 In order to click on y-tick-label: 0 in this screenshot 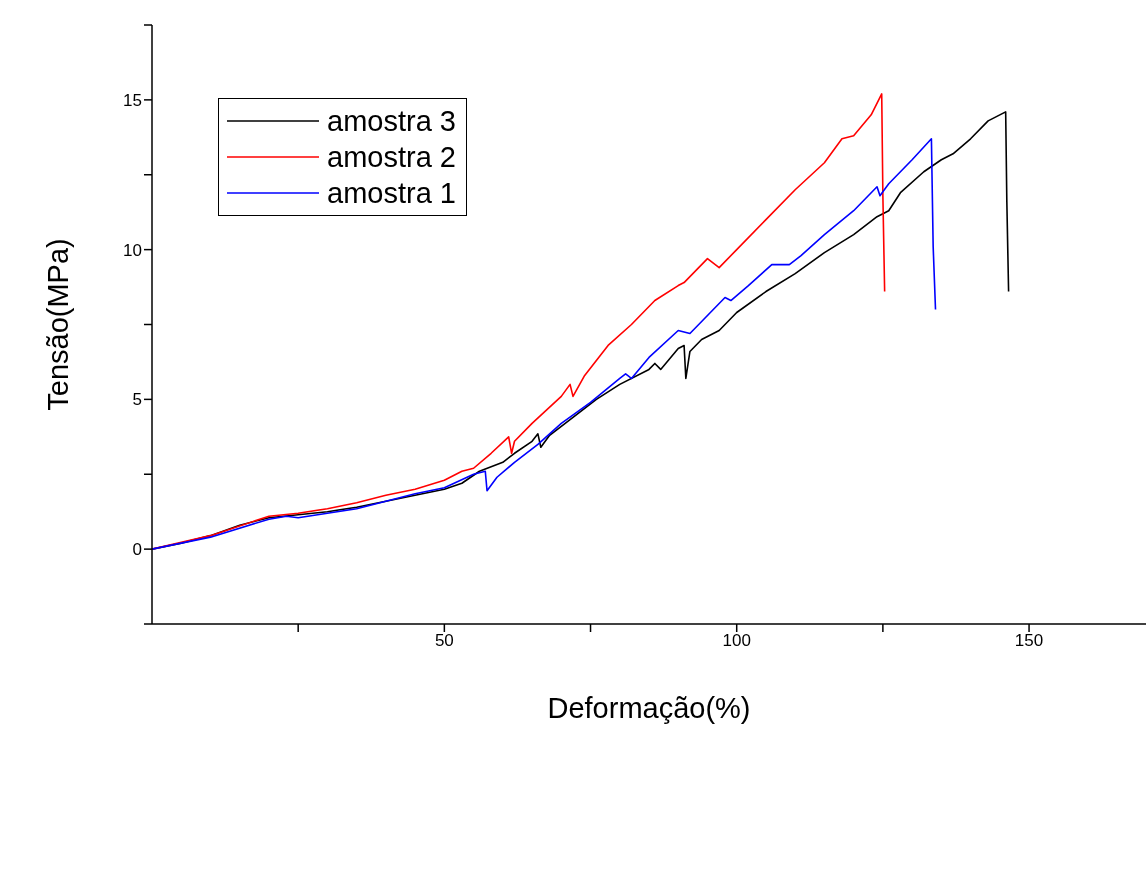, I will do `click(137, 550)`.